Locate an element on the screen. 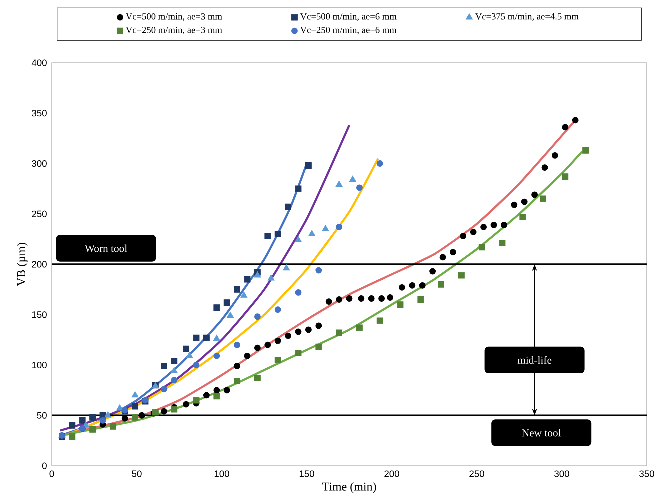 The width and height of the screenshot is (657, 503). x-tick-label: 350 is located at coordinates (647, 474).